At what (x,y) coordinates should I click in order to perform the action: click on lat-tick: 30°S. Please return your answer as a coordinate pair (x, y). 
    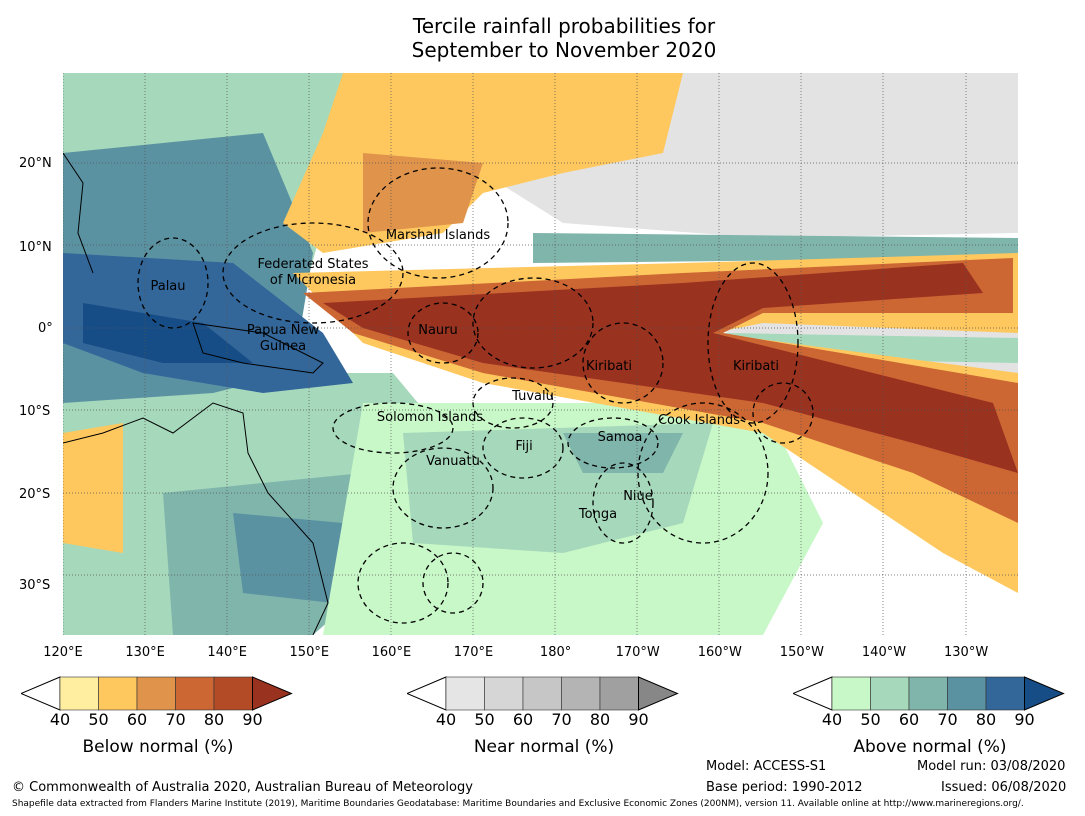
    Looking at the image, I should click on (35, 585).